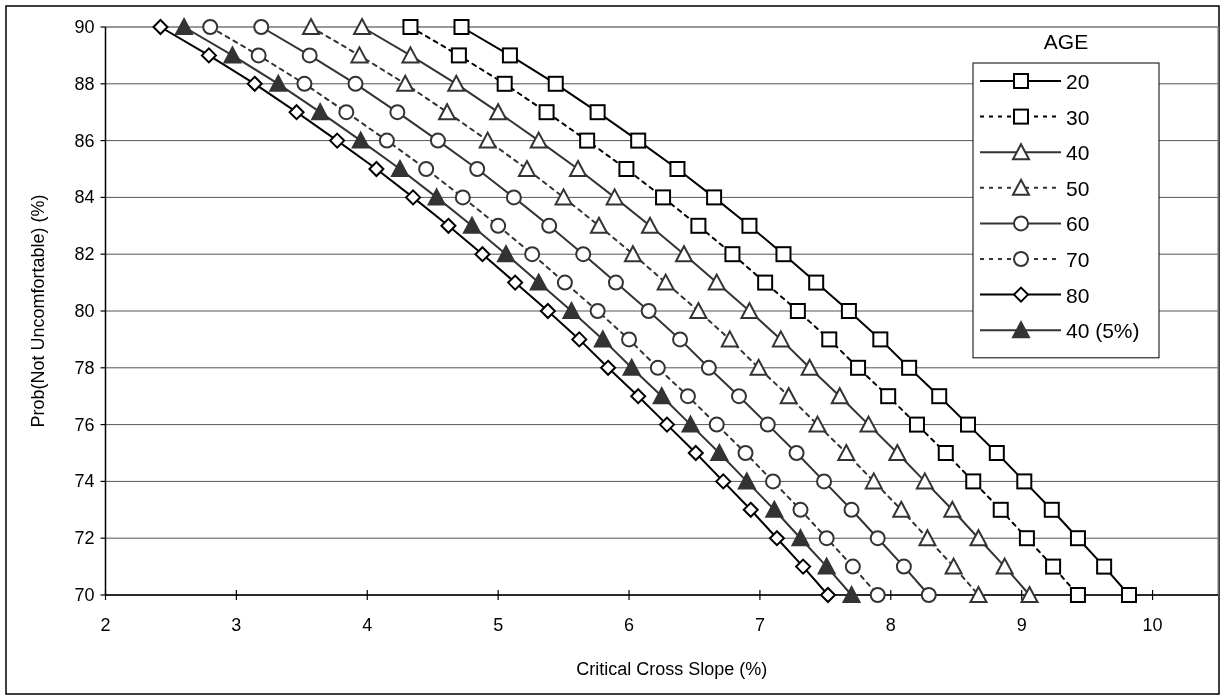 The width and height of the screenshot is (1225, 700). Describe the element at coordinates (1078, 295) in the screenshot. I see `legend-label: 80` at that location.